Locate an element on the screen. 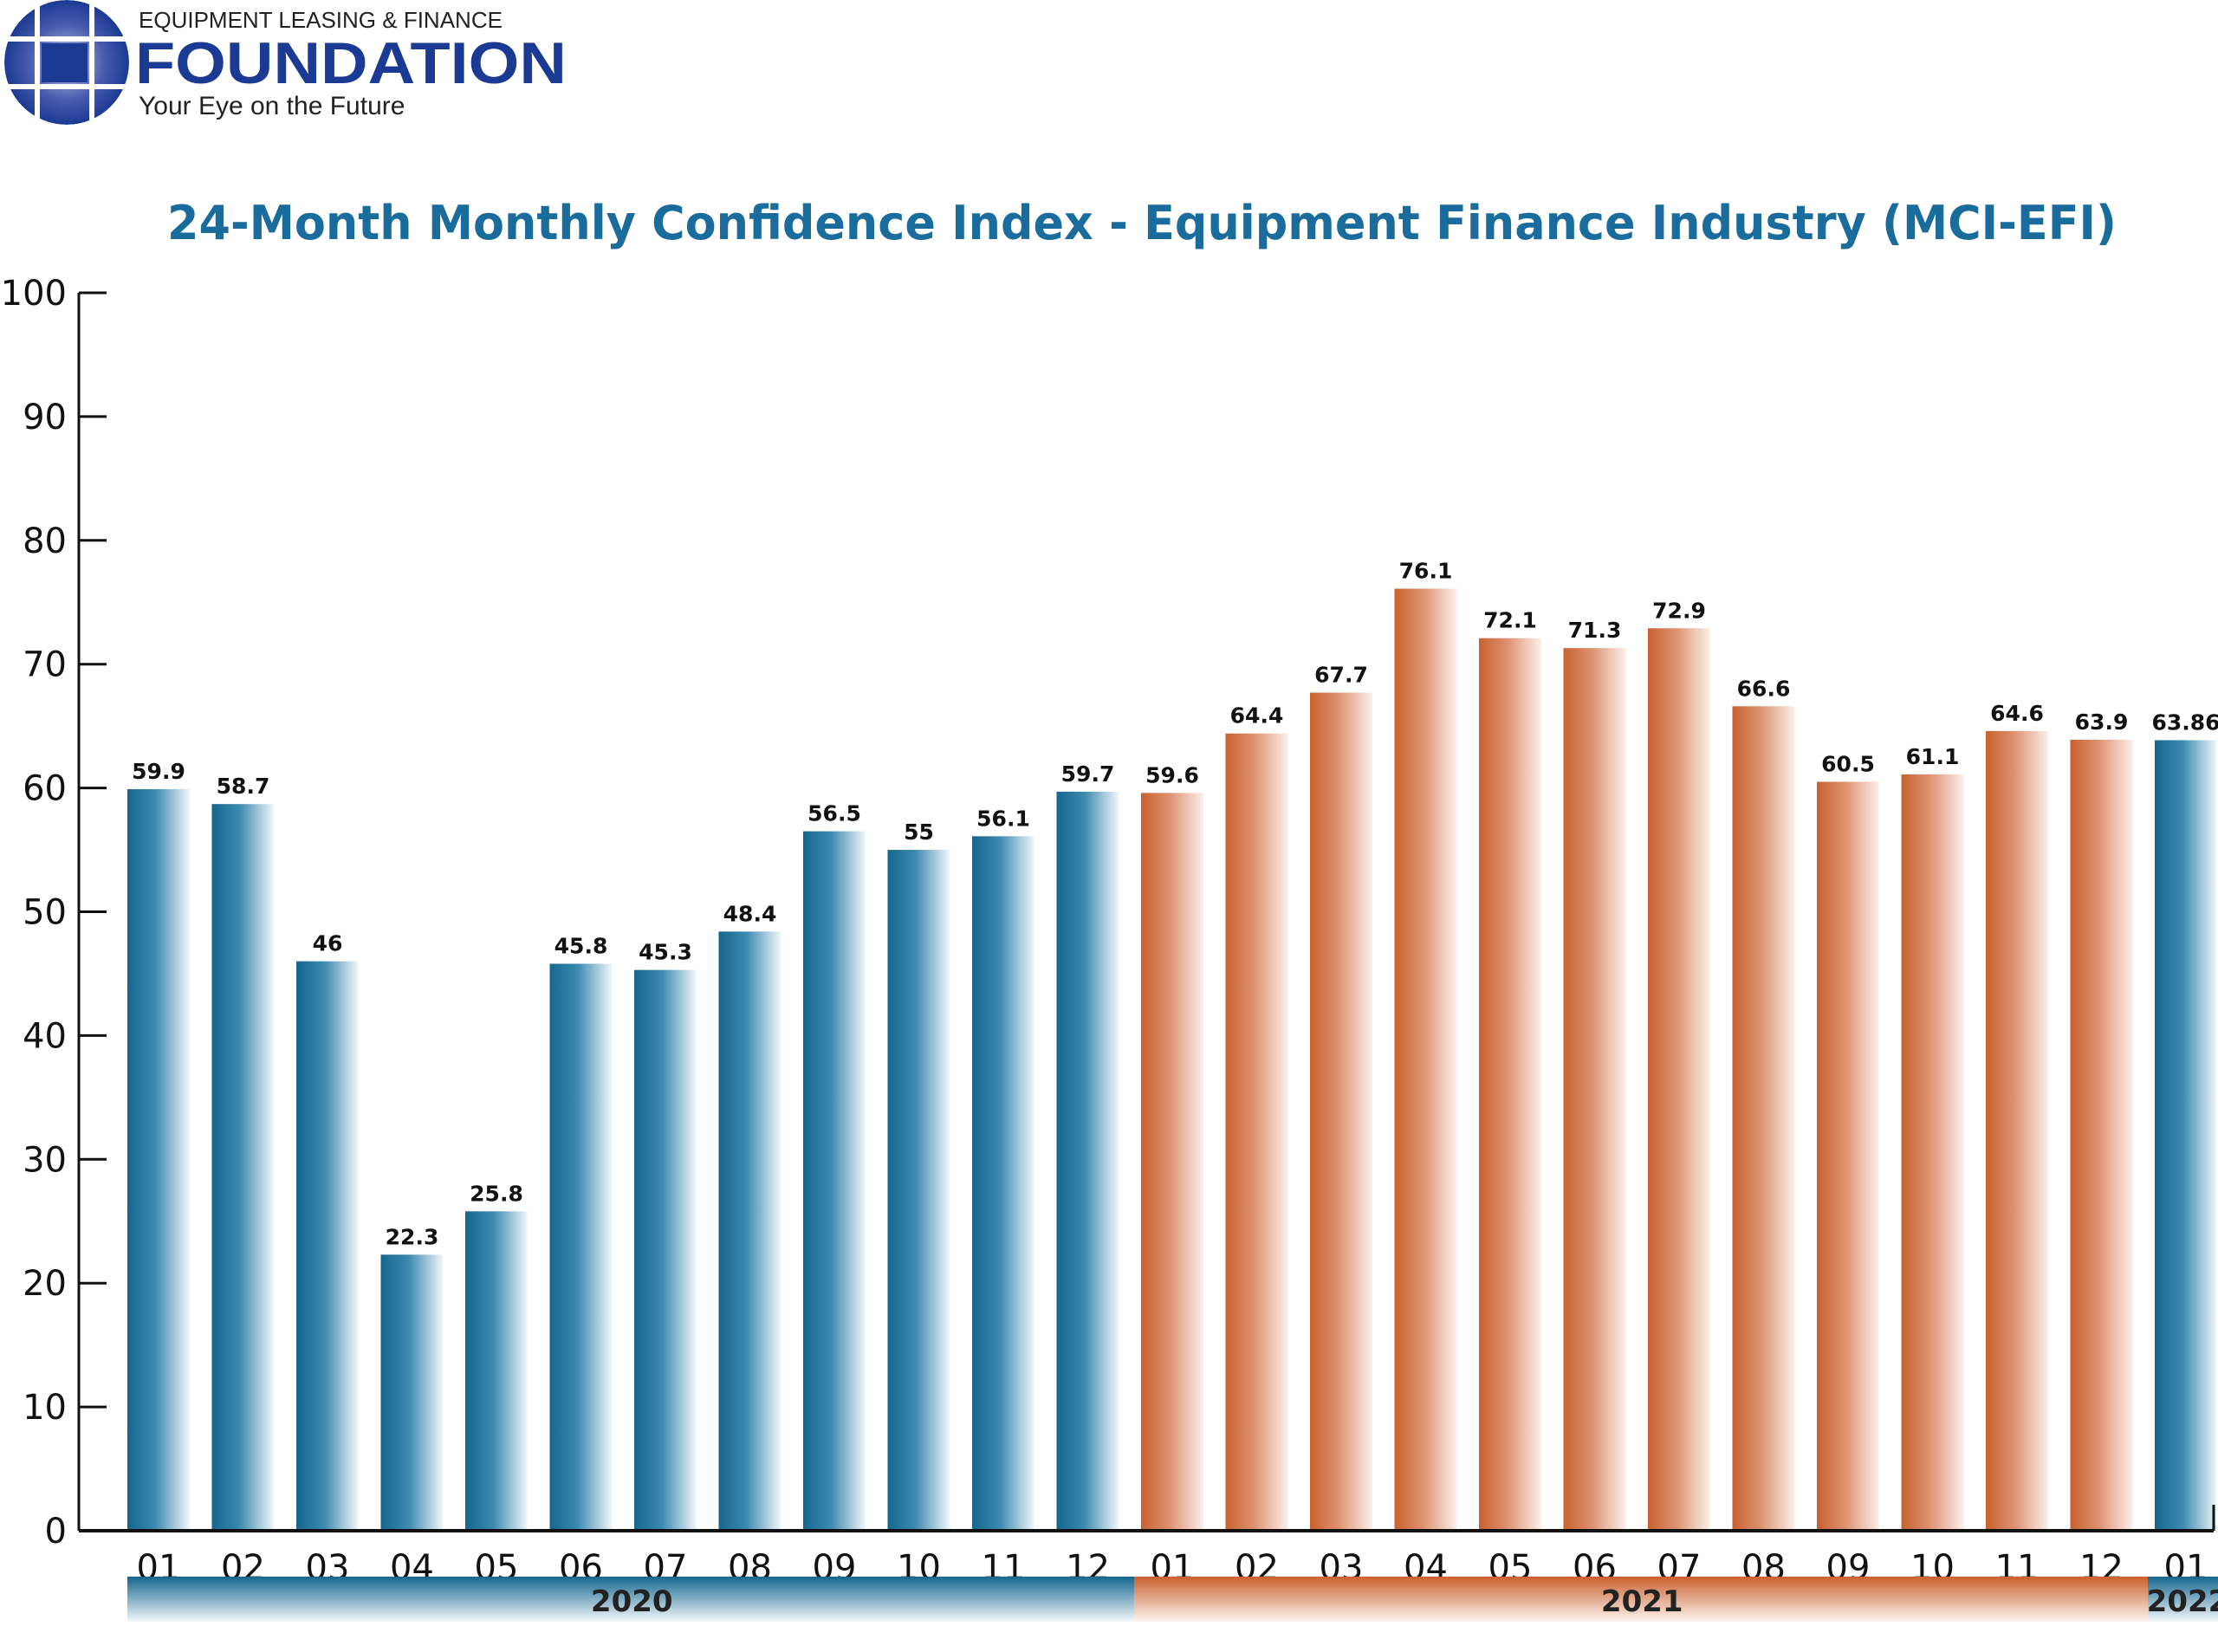  data-label: 55 is located at coordinates (919, 832).